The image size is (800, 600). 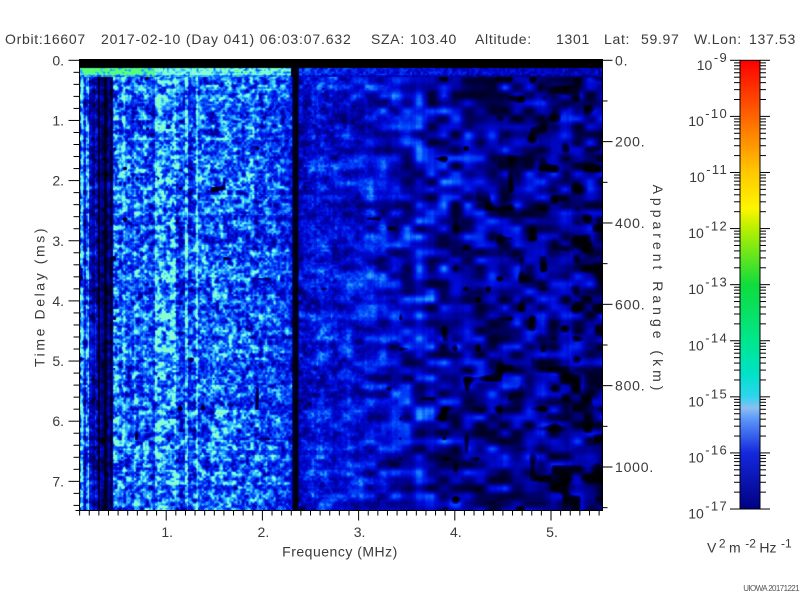 What do you see at coordinates (58, 481) in the screenshot?
I see `svg-text: 7.` at bounding box center [58, 481].